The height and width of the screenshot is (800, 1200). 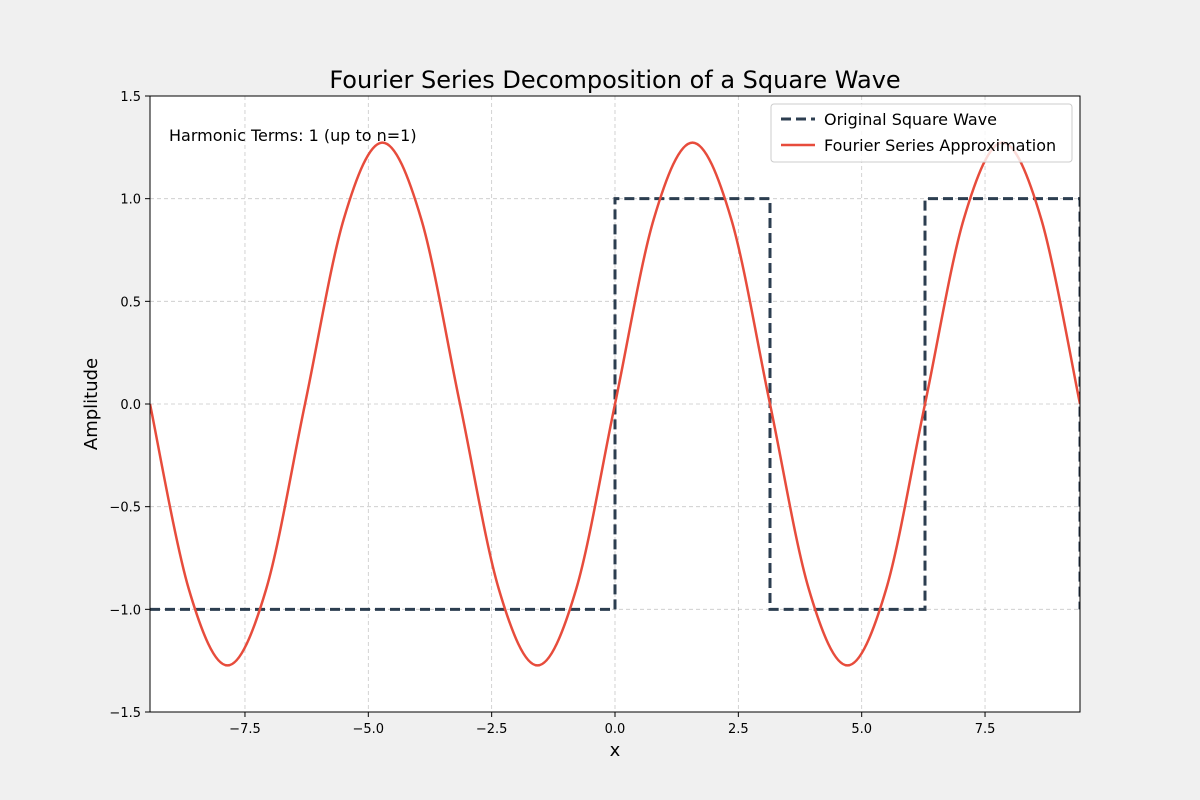 I want to click on legend-box, so click(x=921, y=133).